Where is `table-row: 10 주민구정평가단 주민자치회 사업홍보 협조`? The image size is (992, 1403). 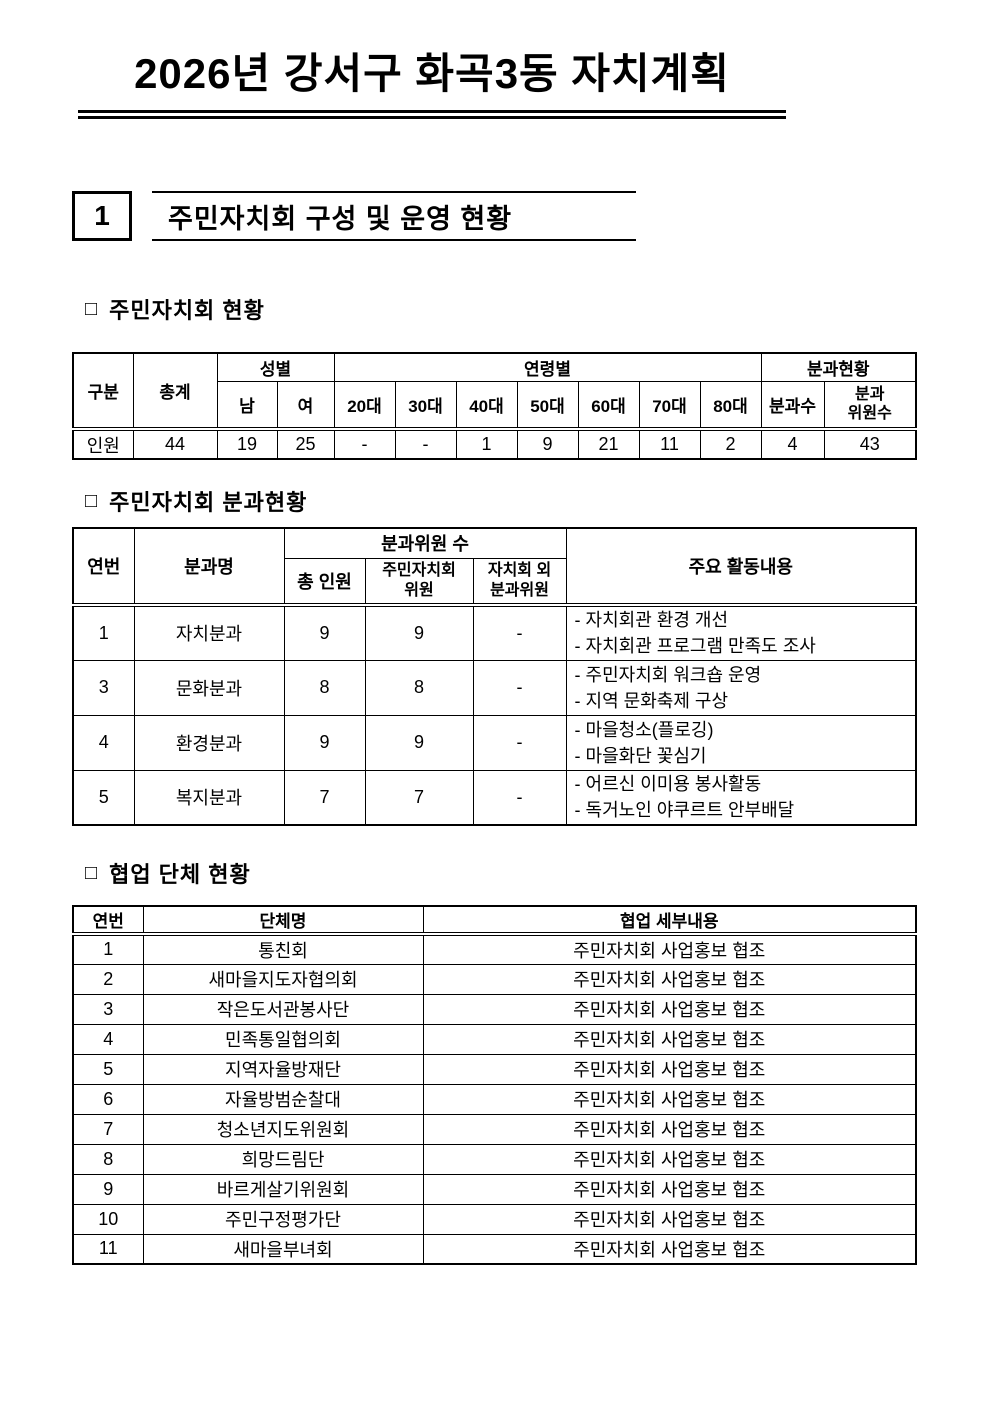 table-row: 10 주민구정평가단 주민자치회 사업홍보 협조 is located at coordinates (494, 1219).